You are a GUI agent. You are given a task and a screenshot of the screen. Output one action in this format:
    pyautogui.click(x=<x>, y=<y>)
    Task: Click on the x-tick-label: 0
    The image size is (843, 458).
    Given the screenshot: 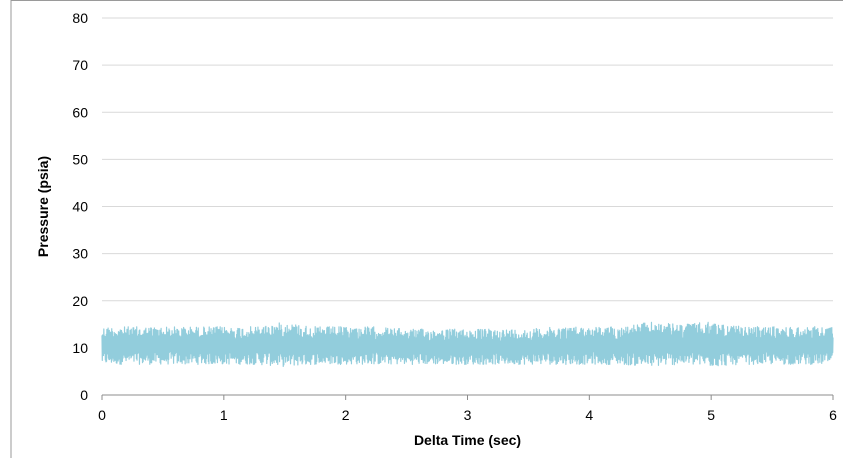 What is the action you would take?
    pyautogui.click(x=102, y=415)
    